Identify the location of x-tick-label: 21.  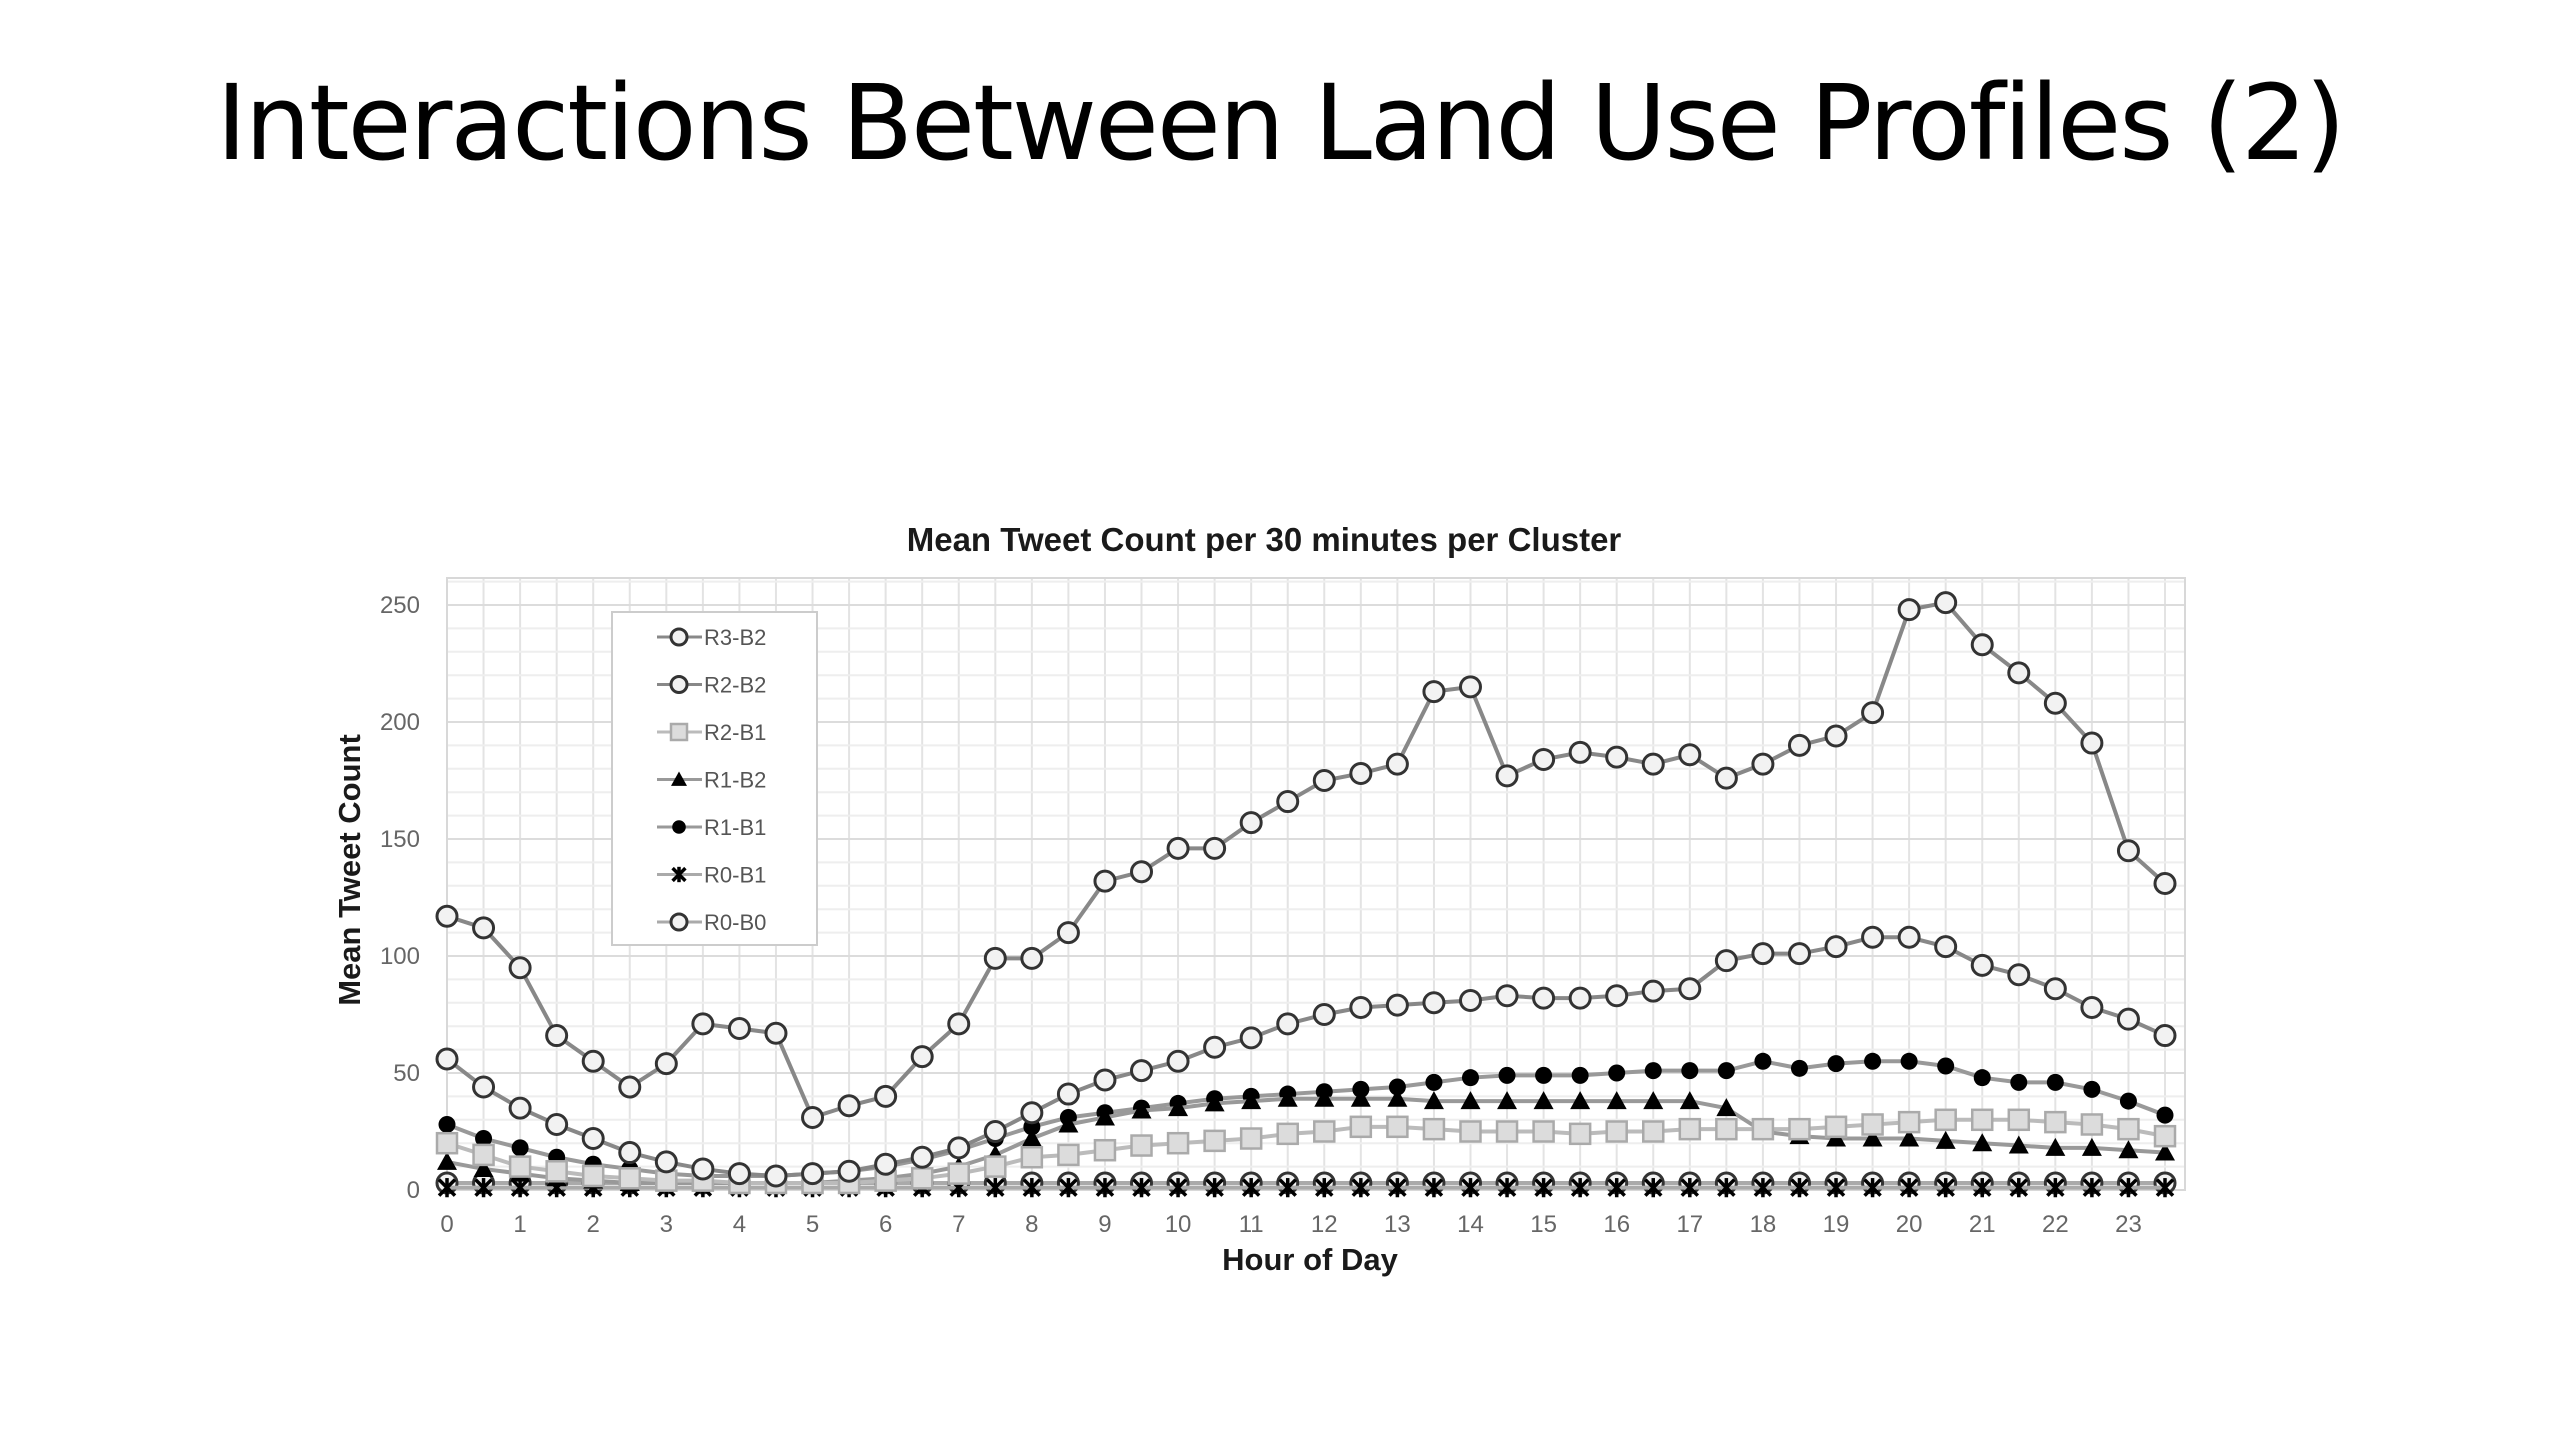
(1982, 1224).